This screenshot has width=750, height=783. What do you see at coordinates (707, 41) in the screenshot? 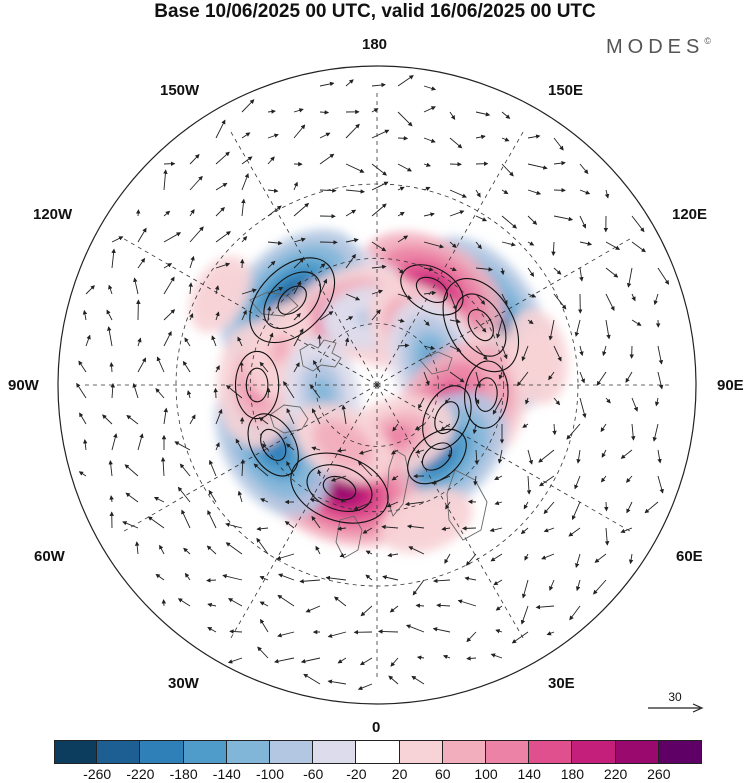
I see `copyright-mark: ©` at bounding box center [707, 41].